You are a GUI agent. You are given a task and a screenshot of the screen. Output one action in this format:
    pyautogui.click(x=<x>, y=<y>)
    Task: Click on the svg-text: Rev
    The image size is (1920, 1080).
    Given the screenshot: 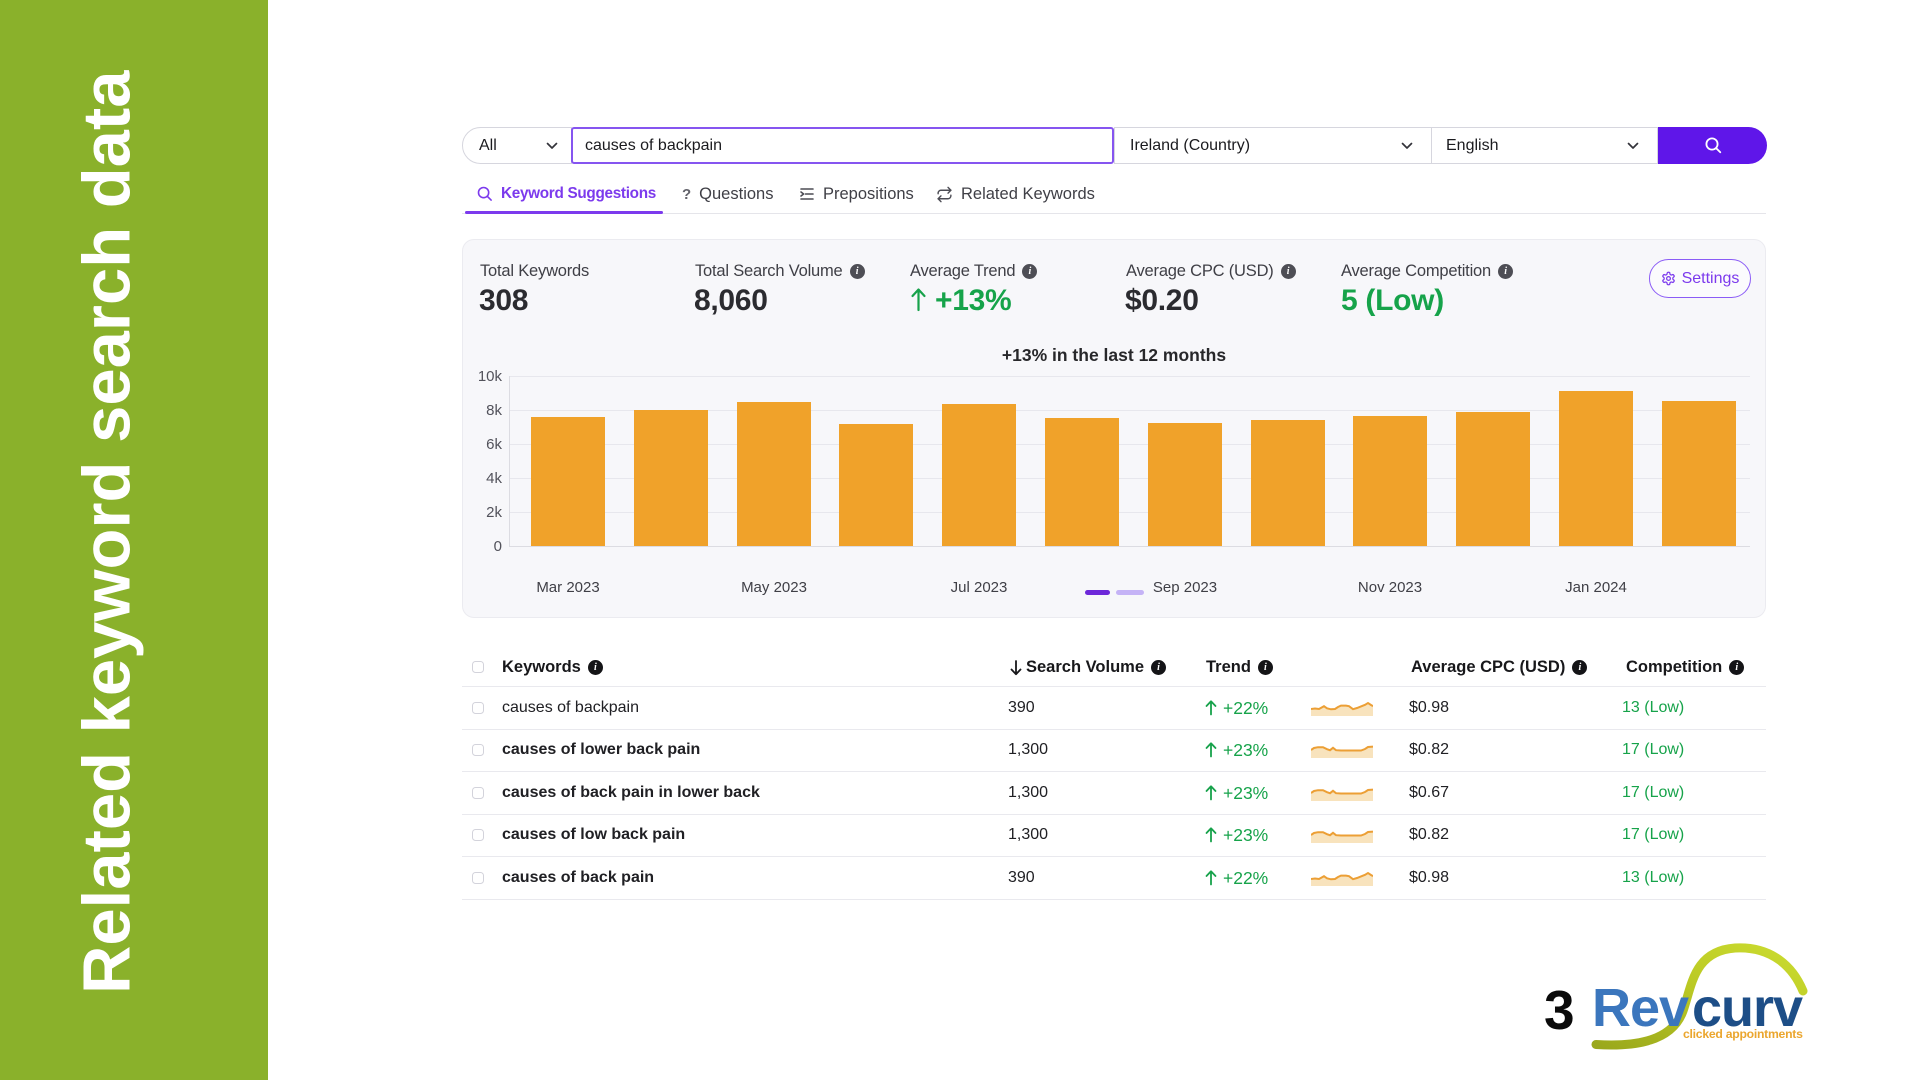 What is the action you would take?
    pyautogui.click(x=1640, y=1008)
    